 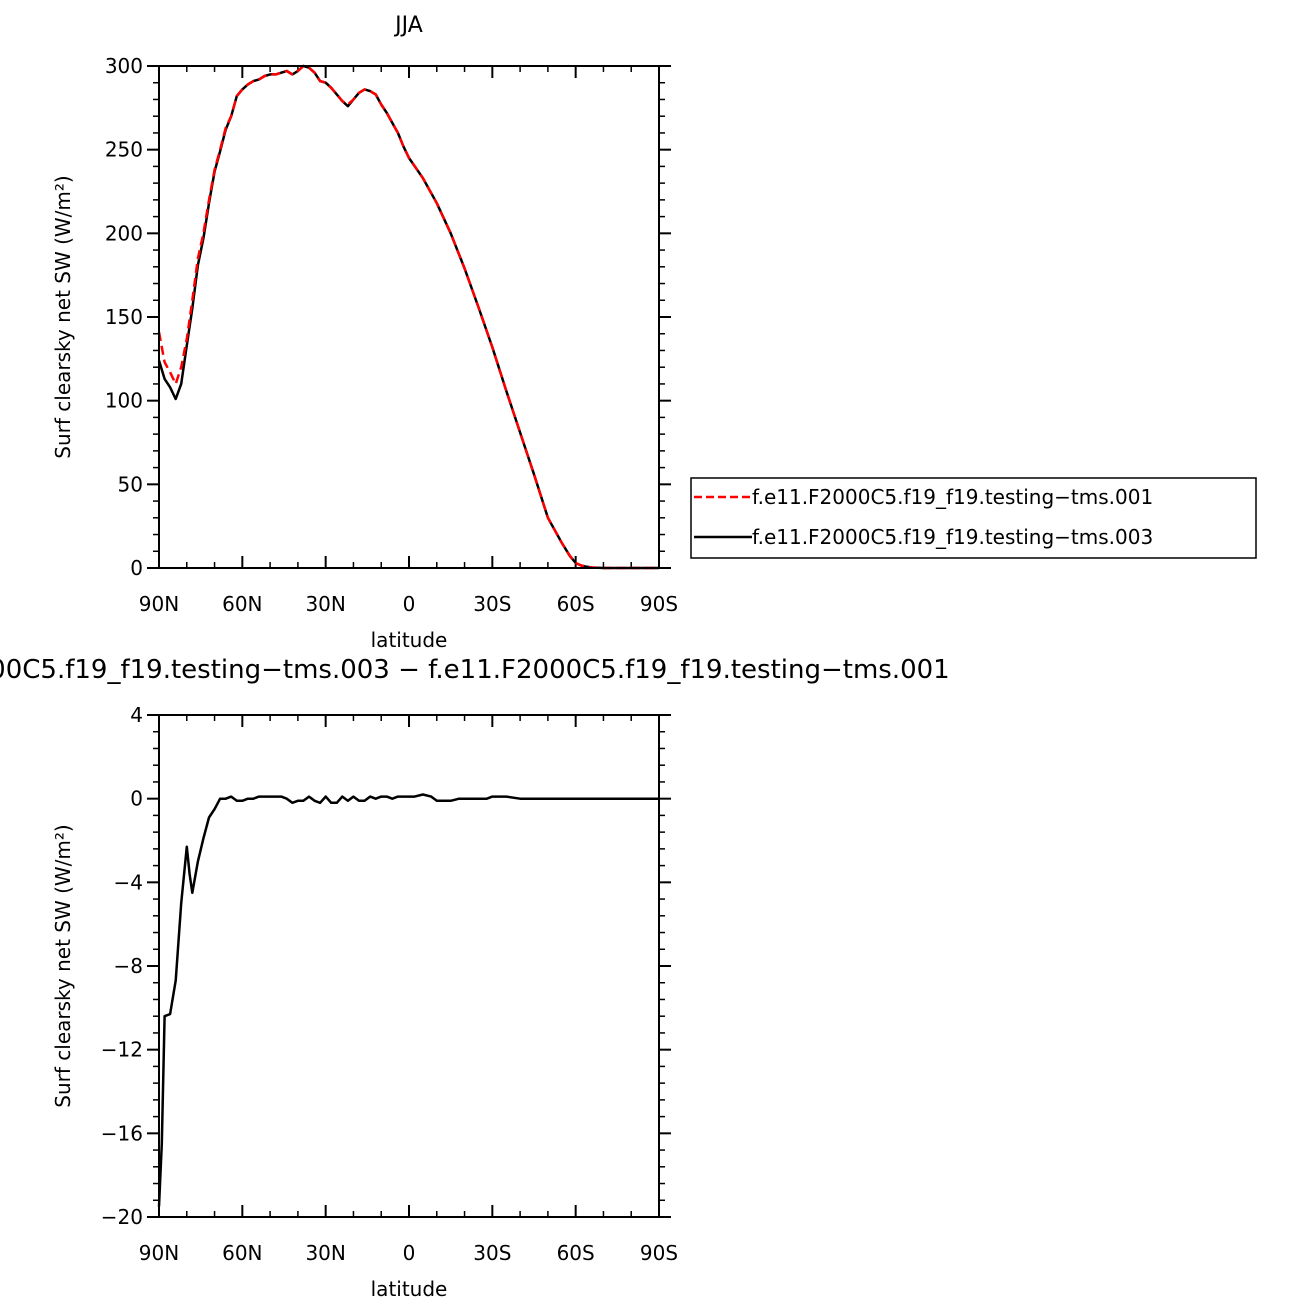 I want to click on top-chart-x-axis-label: latitude, so click(x=409, y=640).